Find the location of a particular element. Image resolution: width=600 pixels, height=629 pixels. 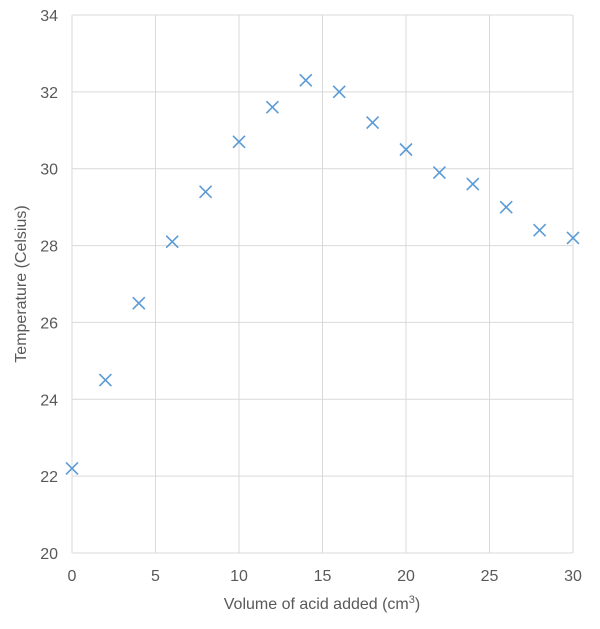

y-tick-label: 24 is located at coordinates (49, 400).